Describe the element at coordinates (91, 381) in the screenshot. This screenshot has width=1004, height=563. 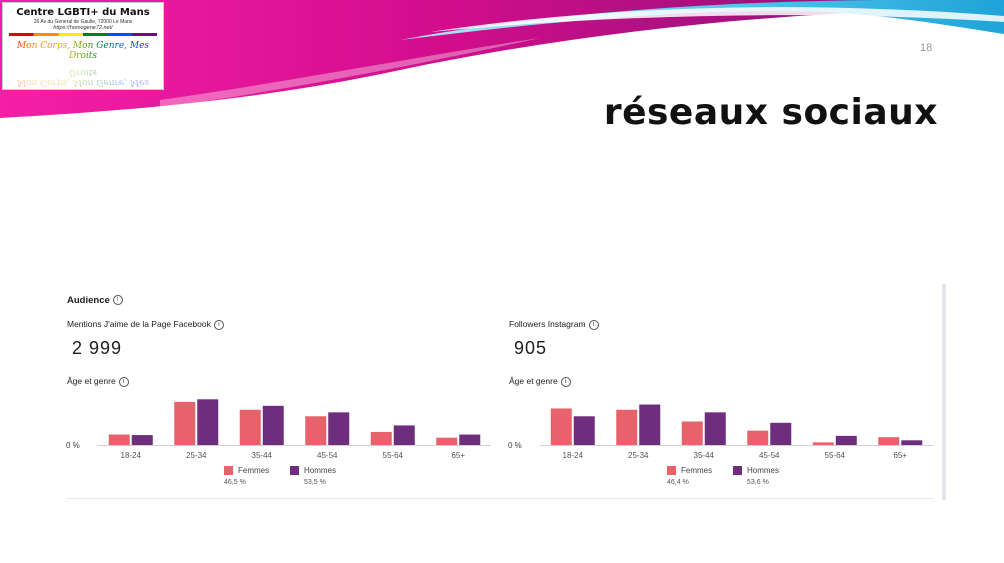
I see `facebook-age-gender-text: Âge et genre` at that location.